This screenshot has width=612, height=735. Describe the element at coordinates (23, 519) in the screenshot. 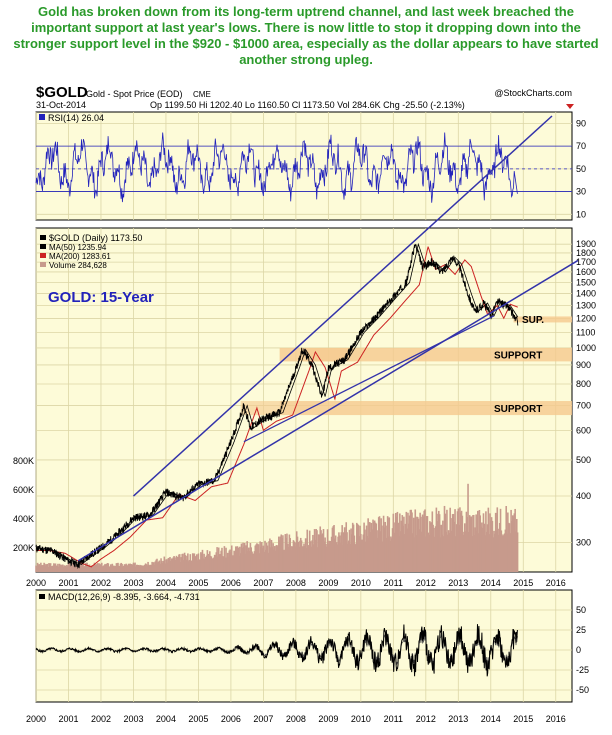

I see `volume-tick-label: 400K` at that location.